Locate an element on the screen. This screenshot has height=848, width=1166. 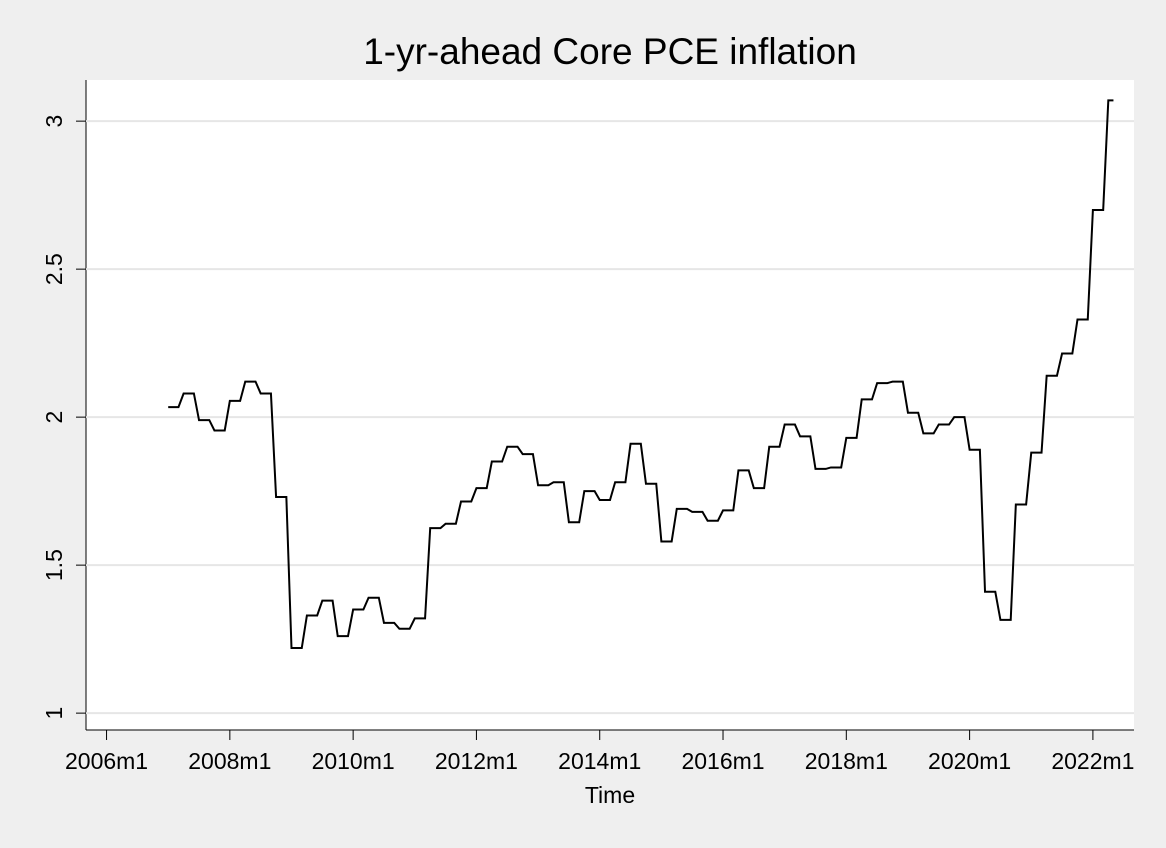
x-tick-label: 2020m1 is located at coordinates (969, 761).